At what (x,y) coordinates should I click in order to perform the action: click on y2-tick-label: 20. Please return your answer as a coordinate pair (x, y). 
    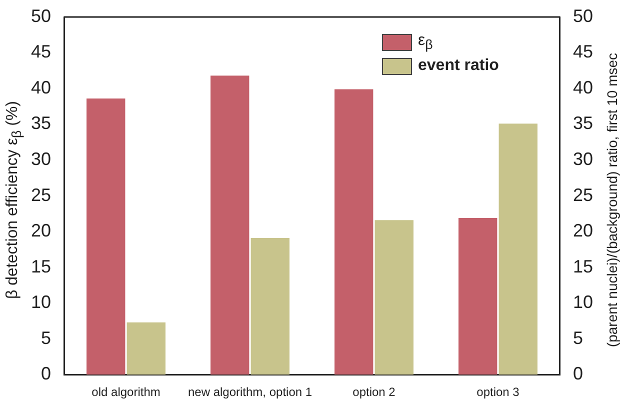
    Looking at the image, I should click on (583, 230).